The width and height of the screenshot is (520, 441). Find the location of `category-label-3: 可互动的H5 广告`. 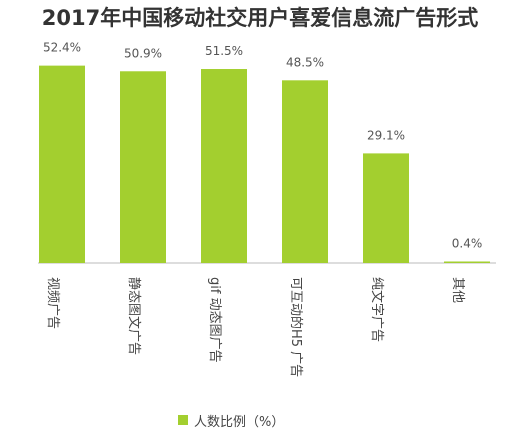

category-label-3: 可互动的H5 广告 is located at coordinates (296, 327).